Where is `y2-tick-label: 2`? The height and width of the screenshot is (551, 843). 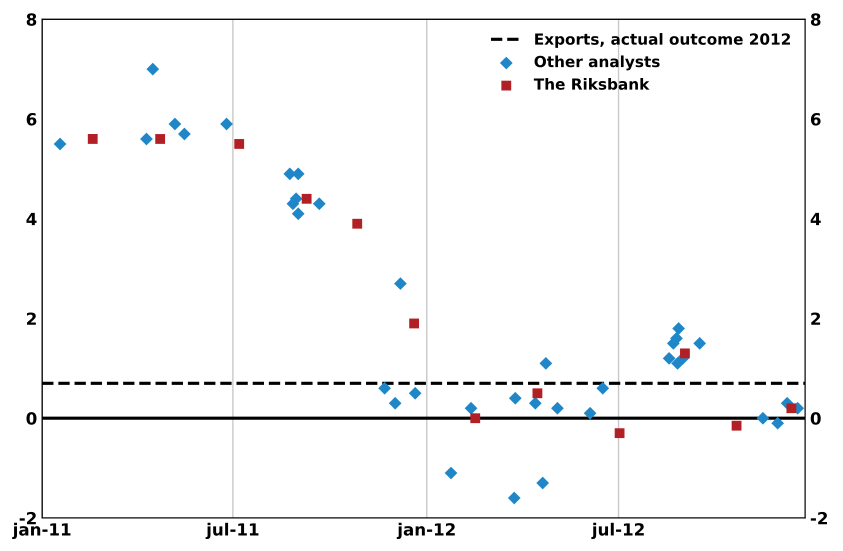 y2-tick-label: 2 is located at coordinates (815, 318).